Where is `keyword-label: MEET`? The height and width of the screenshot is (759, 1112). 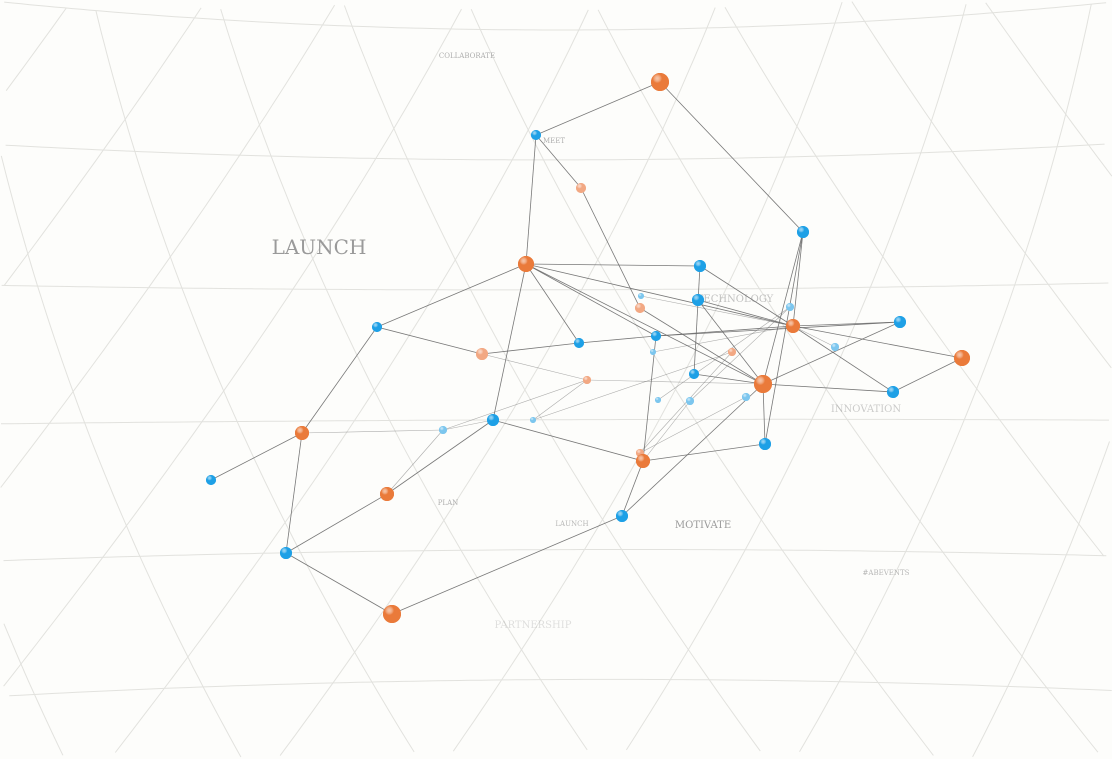
keyword-label: MEET is located at coordinates (554, 141).